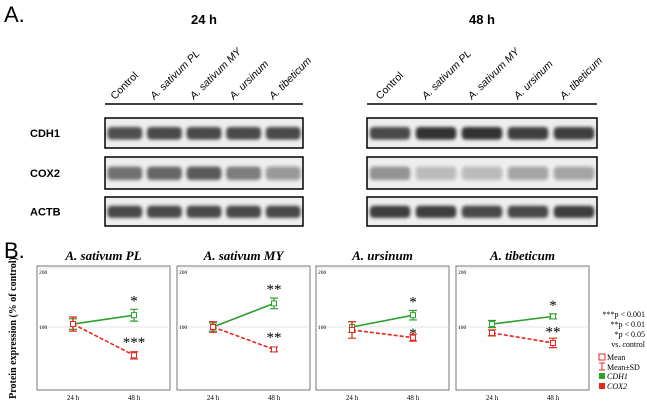 The width and height of the screenshot is (647, 406). What do you see at coordinates (45, 134) in the screenshot?
I see `row-label: CDH1` at bounding box center [45, 134].